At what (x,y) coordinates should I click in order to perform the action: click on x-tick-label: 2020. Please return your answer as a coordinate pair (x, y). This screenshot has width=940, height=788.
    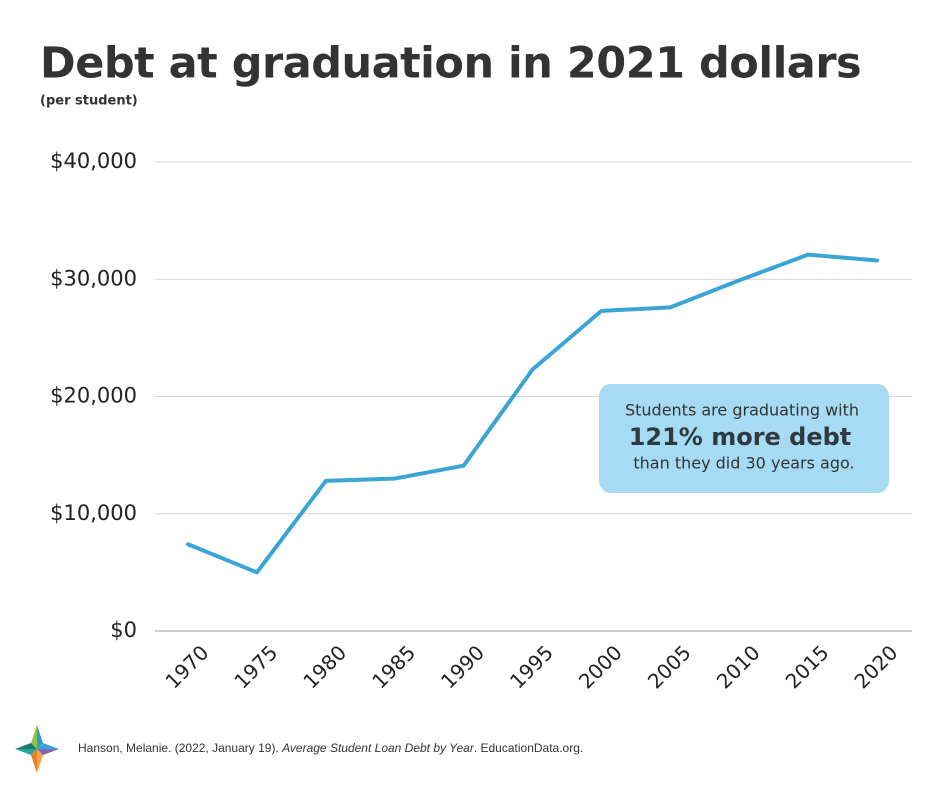
    Looking at the image, I should click on (875, 666).